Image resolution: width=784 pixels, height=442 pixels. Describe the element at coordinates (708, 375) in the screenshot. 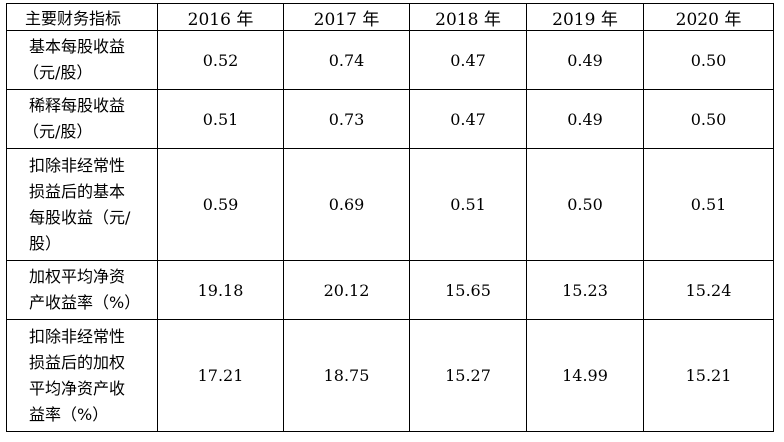

I see `table-cell: 15.21` at that location.